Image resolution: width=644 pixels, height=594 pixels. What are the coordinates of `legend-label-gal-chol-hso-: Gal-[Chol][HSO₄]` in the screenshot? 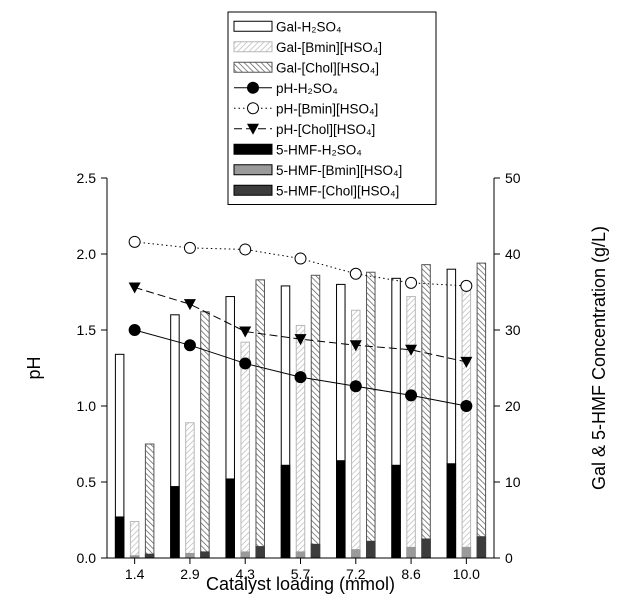 It's located at (327, 67).